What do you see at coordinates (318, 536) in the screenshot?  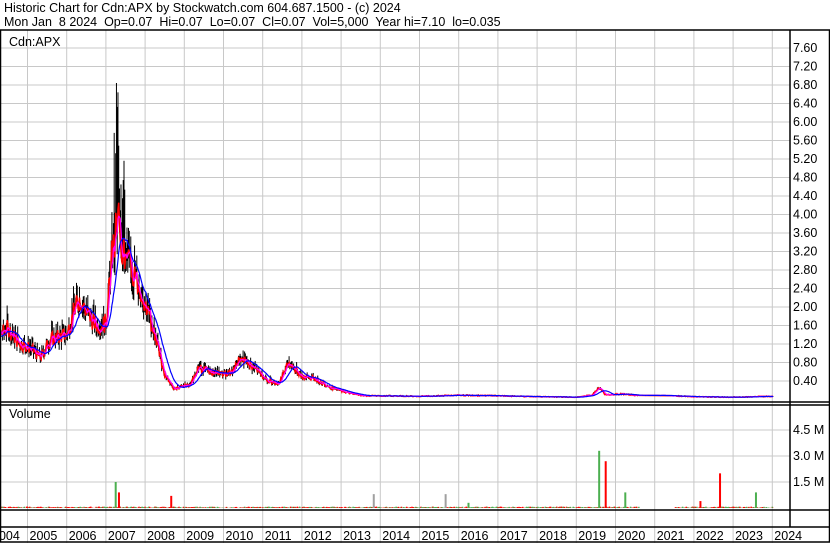 I see `year-tick-label: 2012` at bounding box center [318, 536].